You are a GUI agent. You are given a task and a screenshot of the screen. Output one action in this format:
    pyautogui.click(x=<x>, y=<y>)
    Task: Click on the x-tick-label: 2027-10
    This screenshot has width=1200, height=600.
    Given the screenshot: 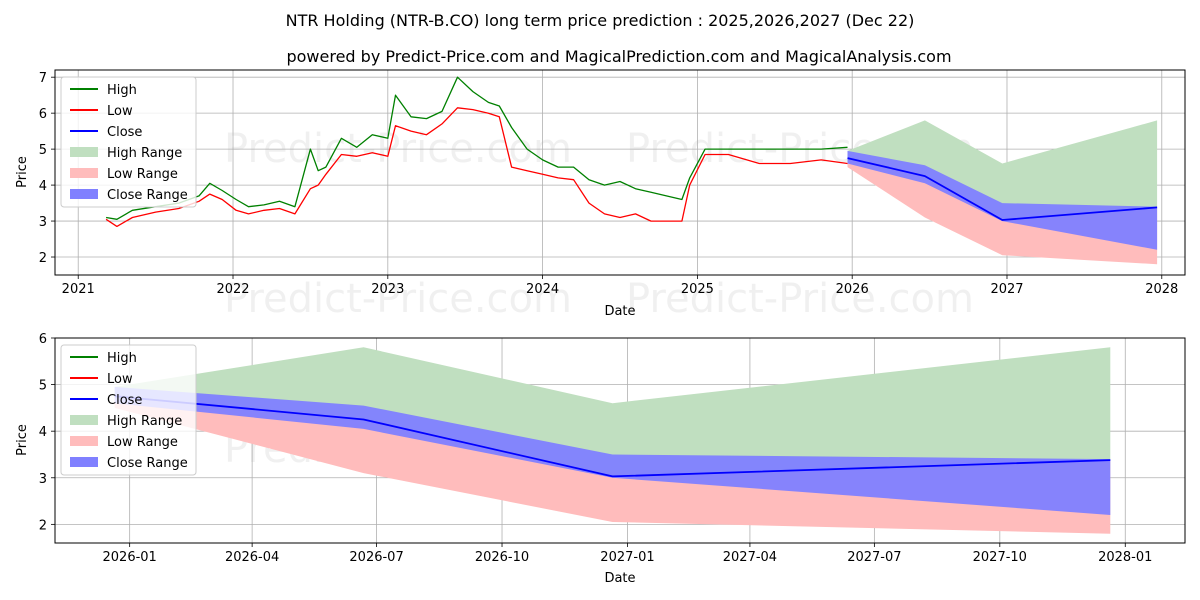 What is the action you would take?
    pyautogui.click(x=1000, y=557)
    